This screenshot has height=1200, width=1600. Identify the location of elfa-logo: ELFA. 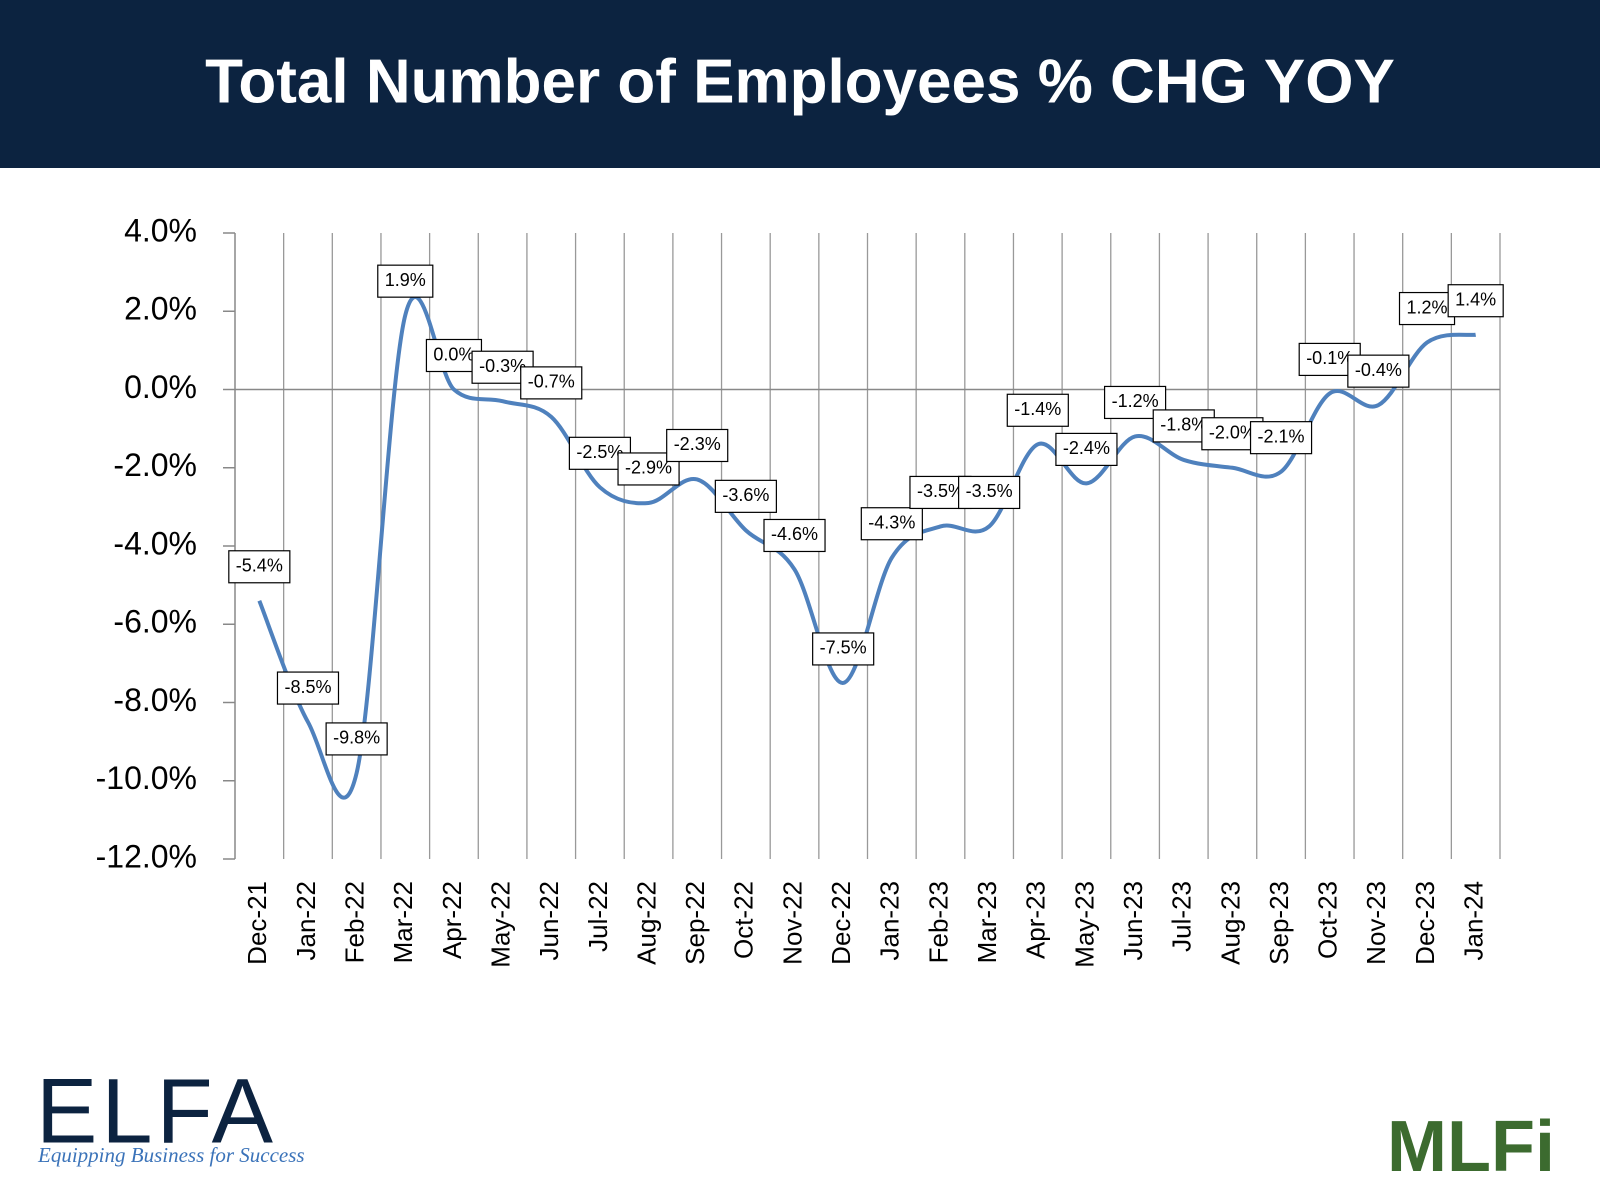
(156, 1111).